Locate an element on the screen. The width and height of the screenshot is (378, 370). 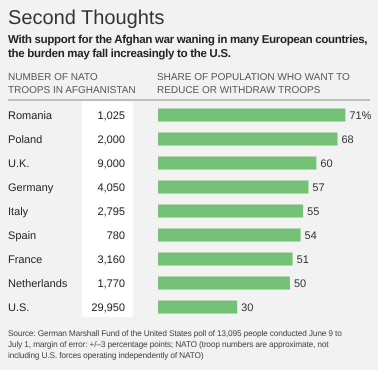
data-label: 4,050 is located at coordinates (111, 188).